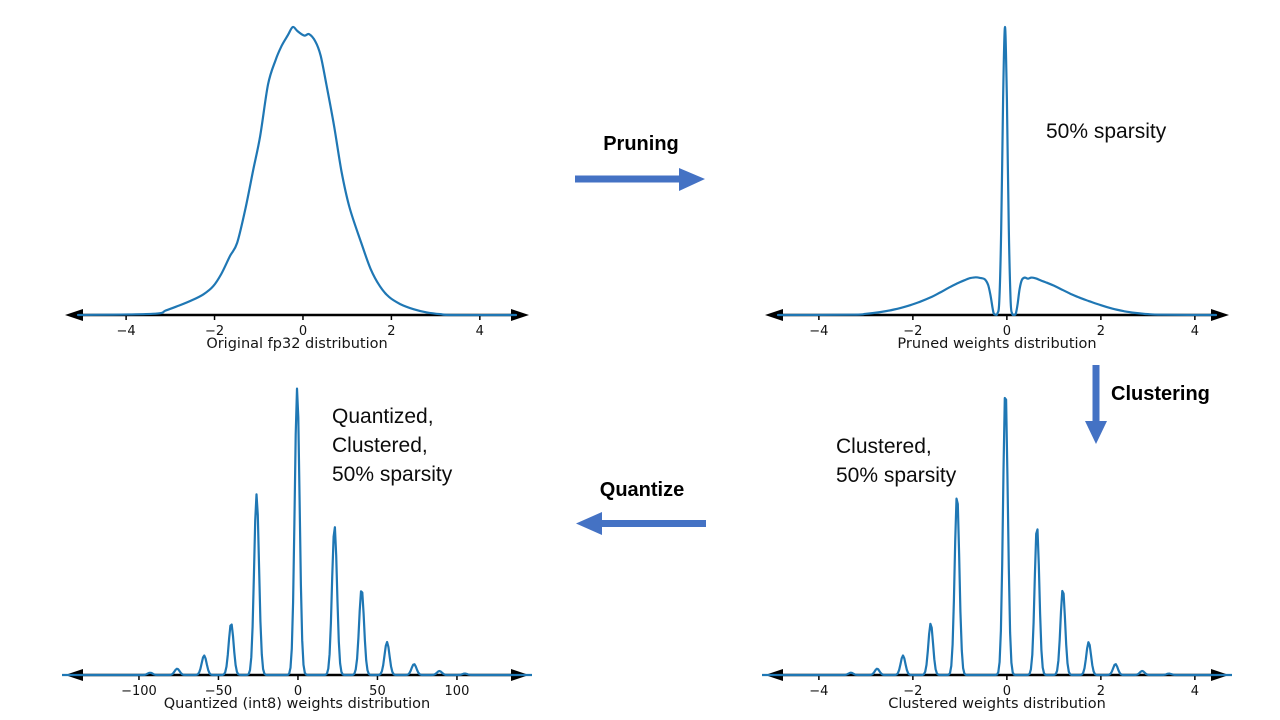  Describe the element at coordinates (641, 144) in the screenshot. I see `pruning-step-label: Pruning` at that location.